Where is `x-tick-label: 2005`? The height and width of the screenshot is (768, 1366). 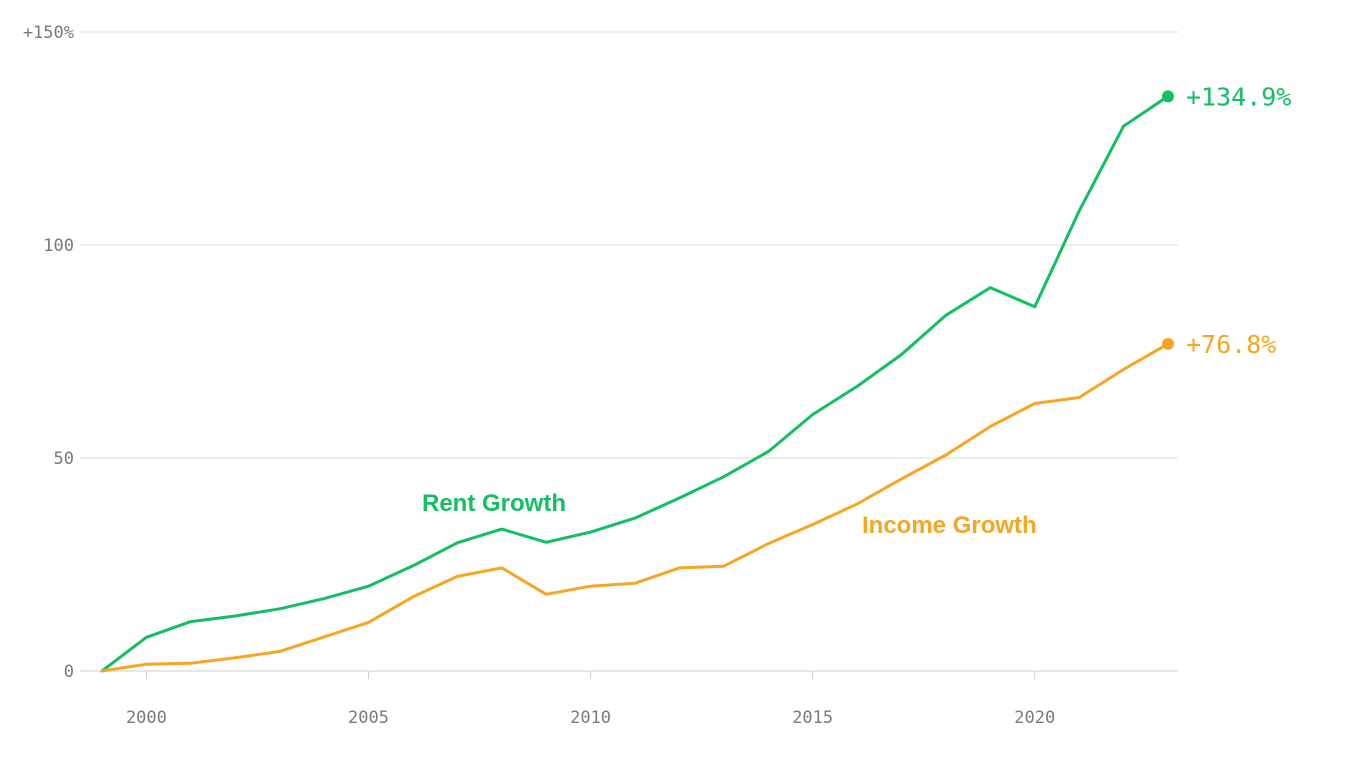
x-tick-label: 2005 is located at coordinates (368, 718).